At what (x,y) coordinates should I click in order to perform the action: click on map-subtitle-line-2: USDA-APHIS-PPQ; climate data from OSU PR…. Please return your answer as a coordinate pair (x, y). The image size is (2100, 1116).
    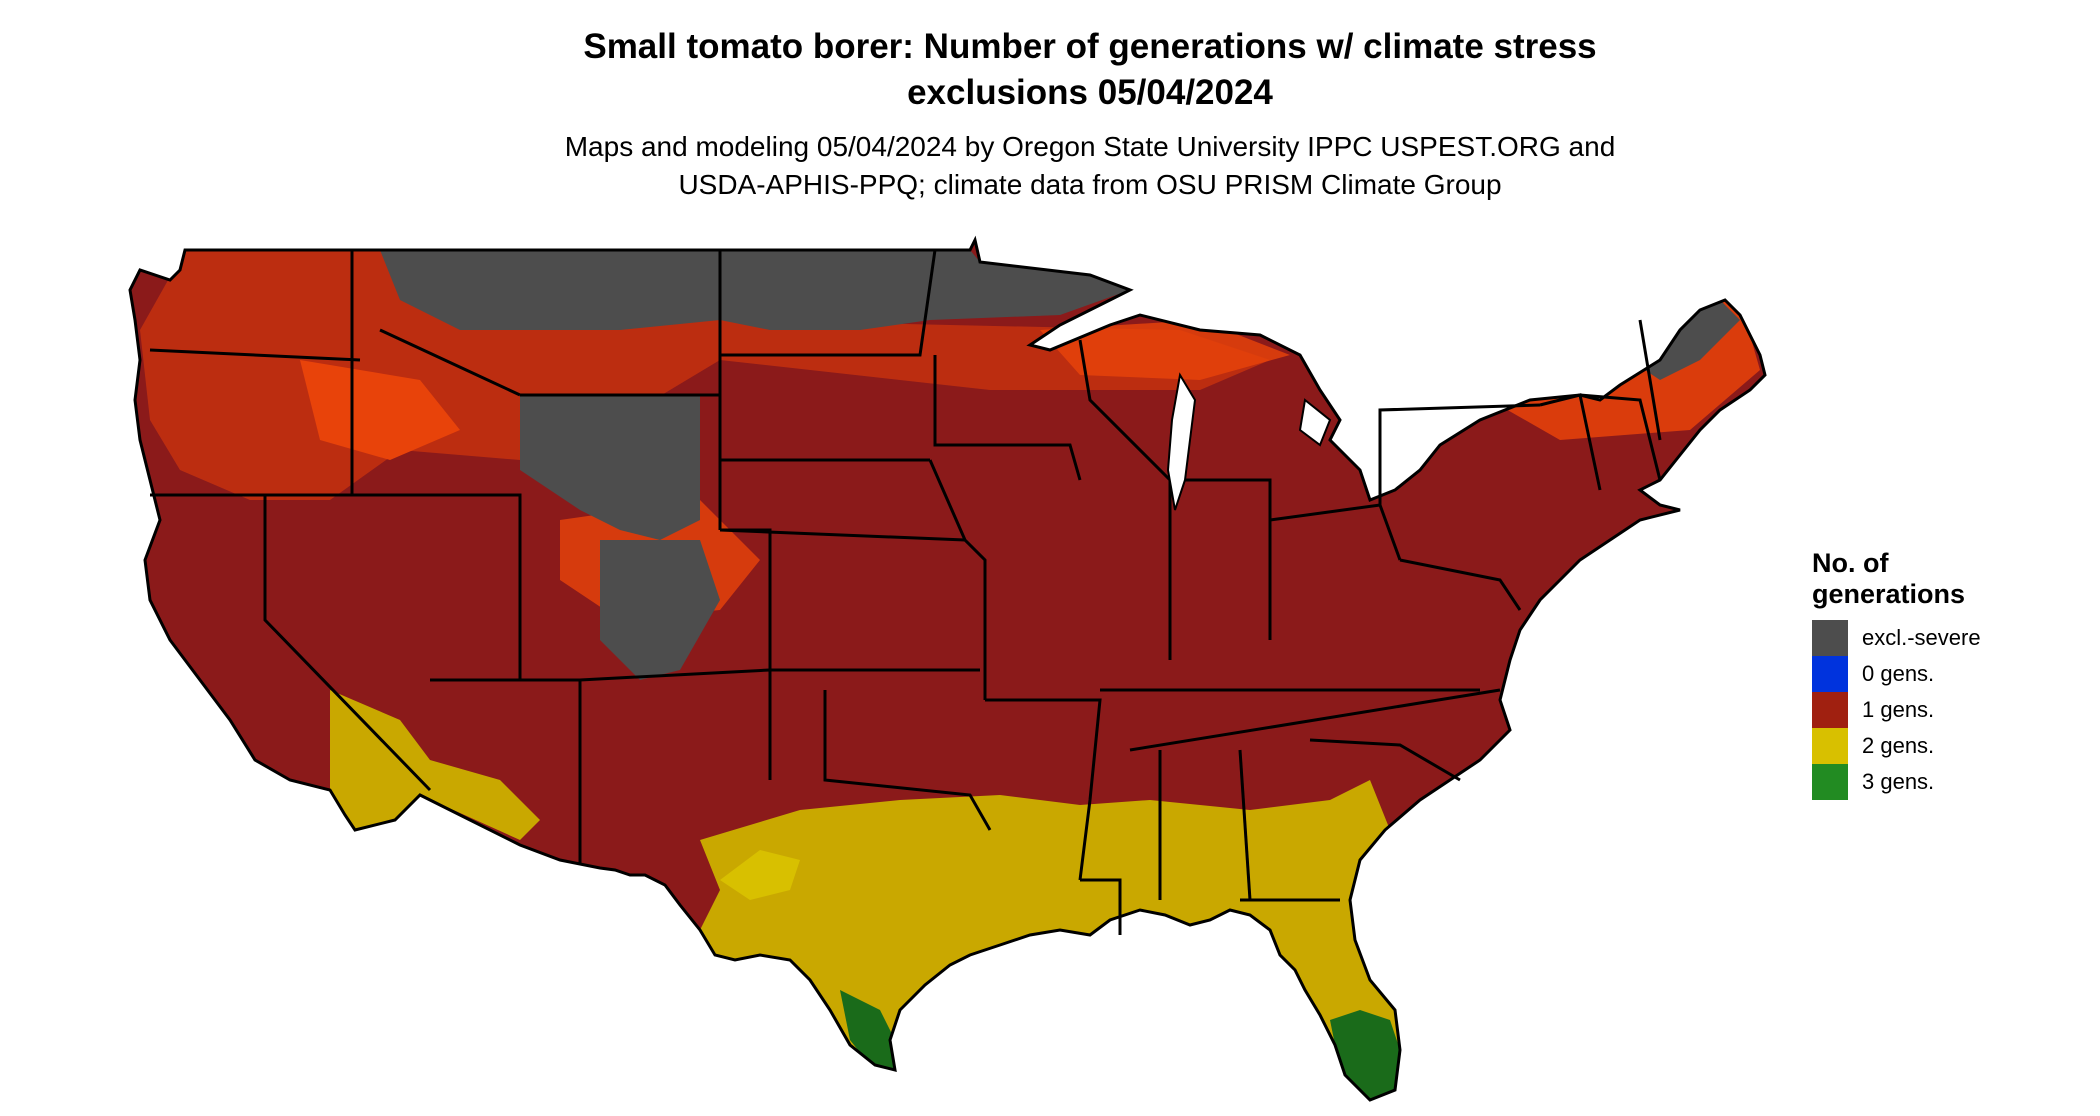
    Looking at the image, I should click on (1090, 184).